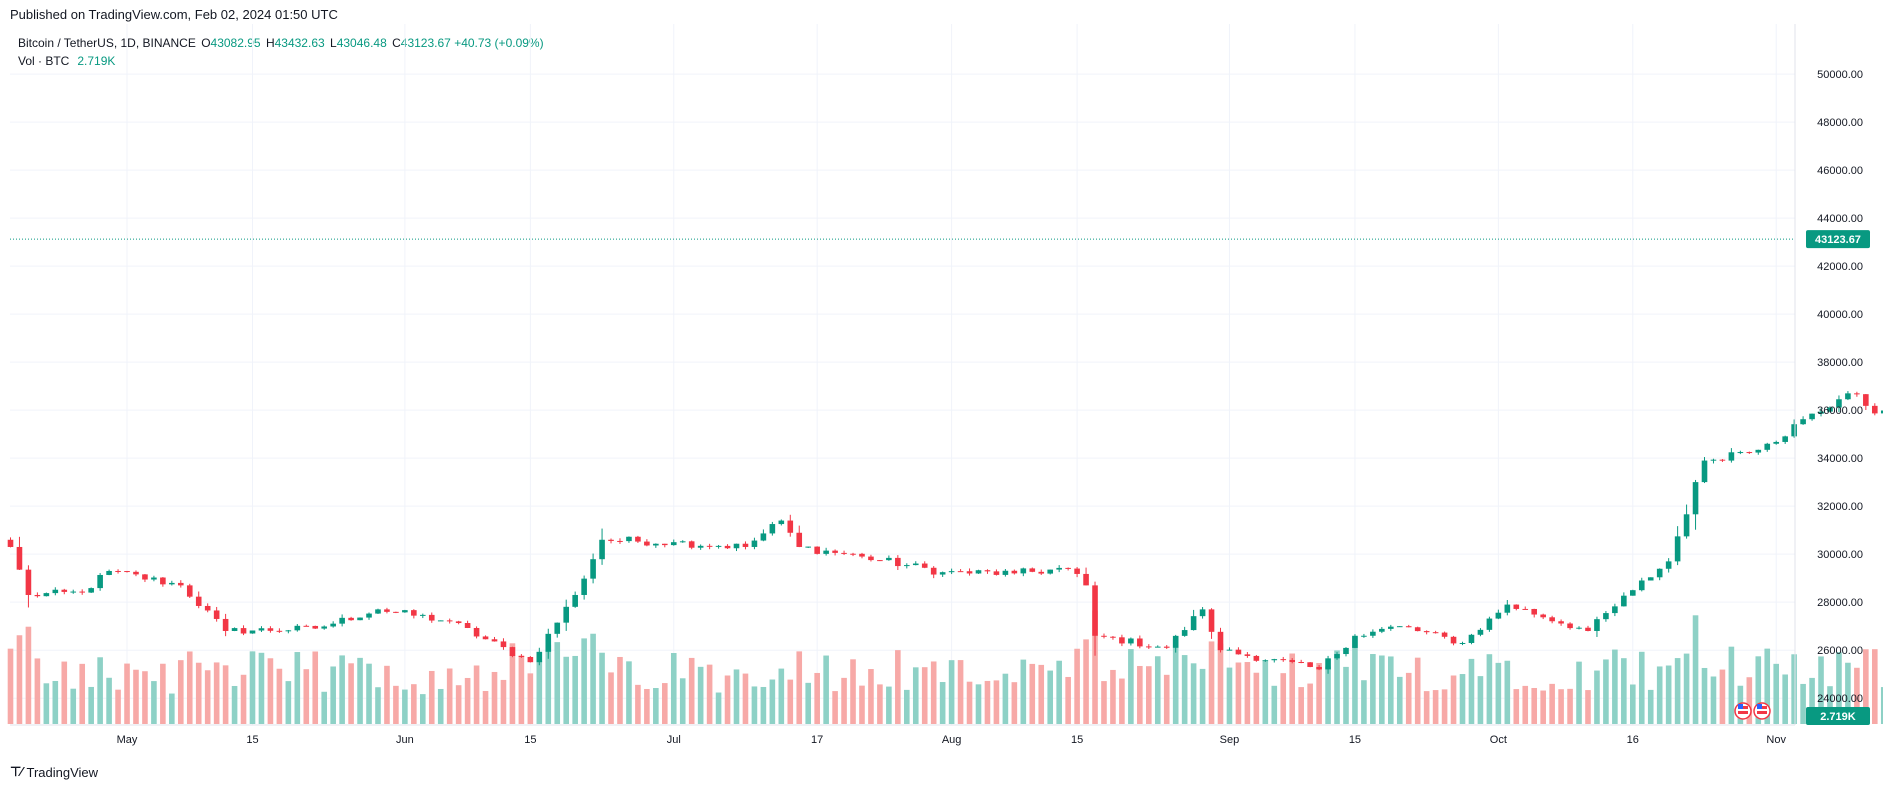  Describe the element at coordinates (44, 61) in the screenshot. I see `volume-label: Vol · BTC` at that location.